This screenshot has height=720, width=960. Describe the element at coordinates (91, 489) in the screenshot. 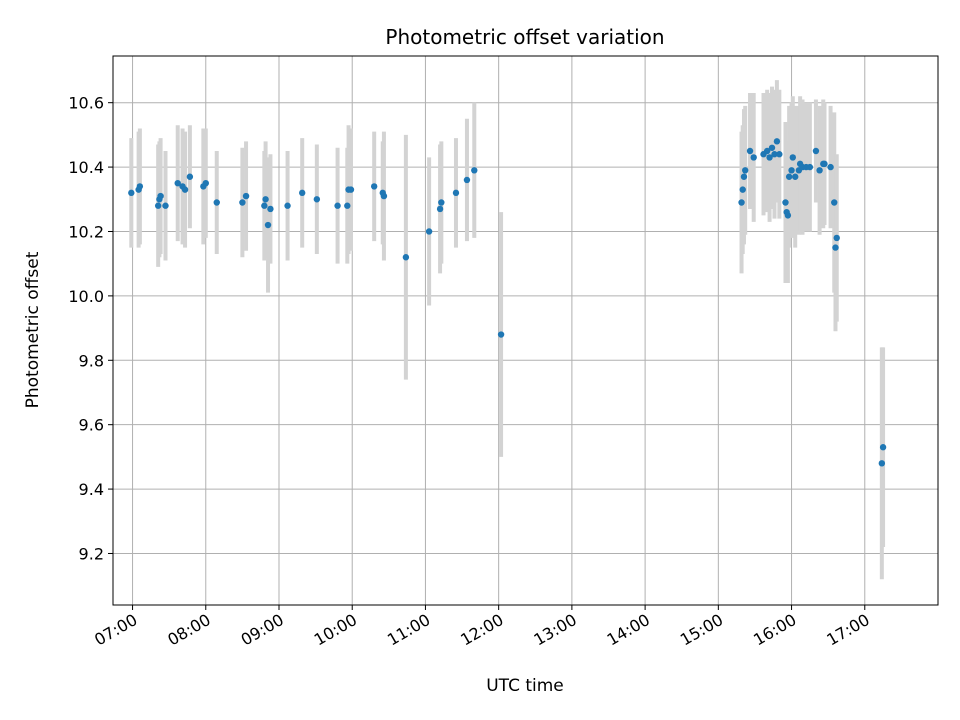

I see `y-tick-label: 9.4` at that location.